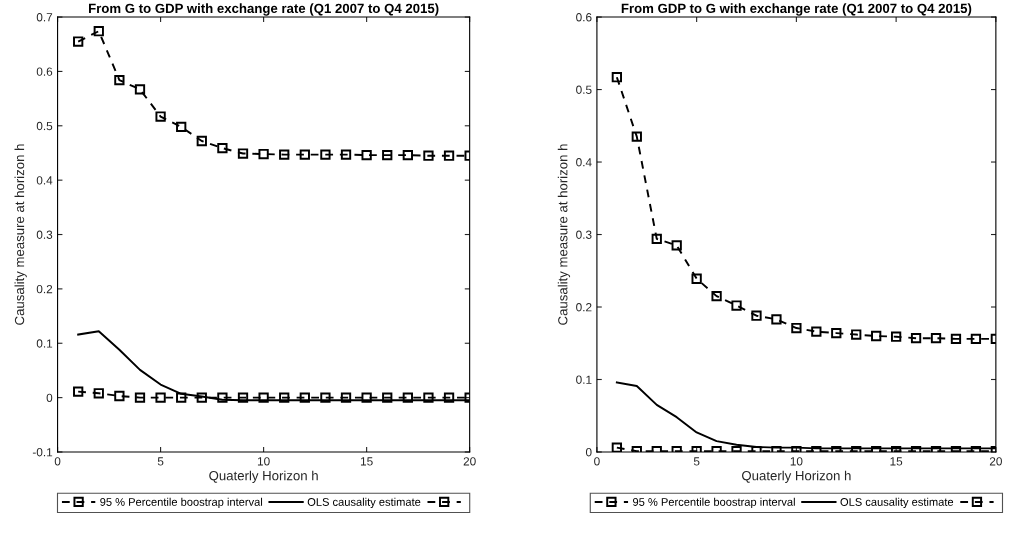  What do you see at coordinates (44, 17) in the screenshot?
I see `y-tick-label: 0.7` at bounding box center [44, 17].